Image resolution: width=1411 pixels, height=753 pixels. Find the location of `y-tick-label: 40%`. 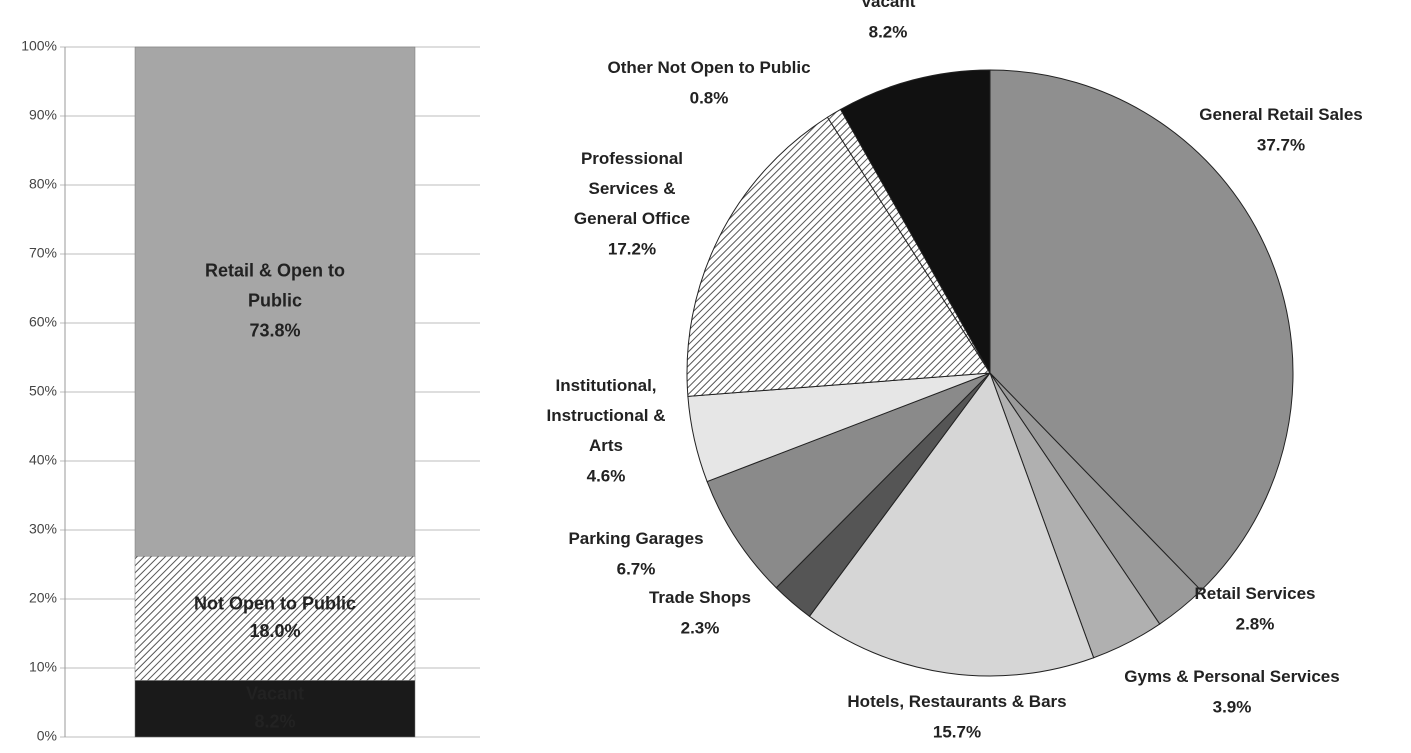

y-tick-label: 40% is located at coordinates (43, 460).